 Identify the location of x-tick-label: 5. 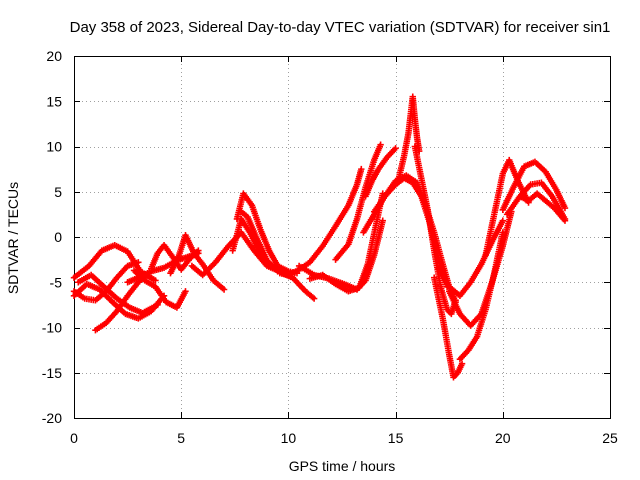
(181, 438).